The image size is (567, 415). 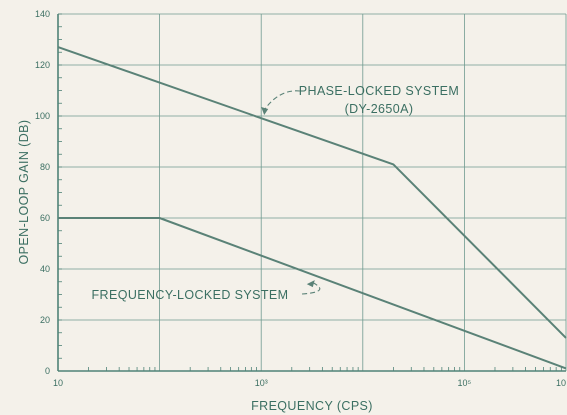 What do you see at coordinates (45, 269) in the screenshot?
I see `y-tick-label: 40` at bounding box center [45, 269].